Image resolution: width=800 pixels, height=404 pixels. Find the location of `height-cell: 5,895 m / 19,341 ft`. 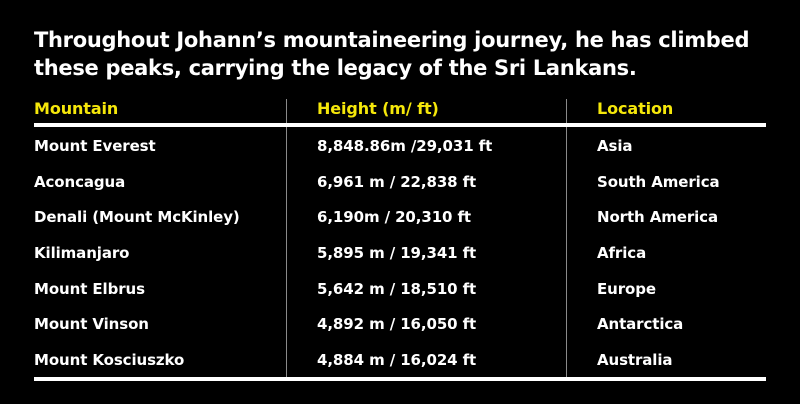

height-cell: 5,895 m / 19,341 ft is located at coordinates (426, 252).